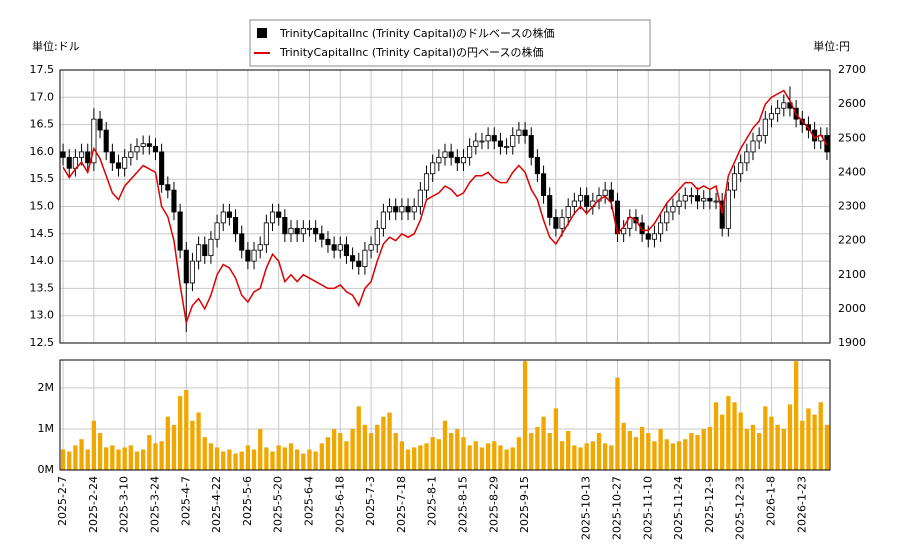 This screenshot has width=900, height=550. Describe the element at coordinates (852, 274) in the screenshot. I see `y2-tick-label: 2100` at that location.